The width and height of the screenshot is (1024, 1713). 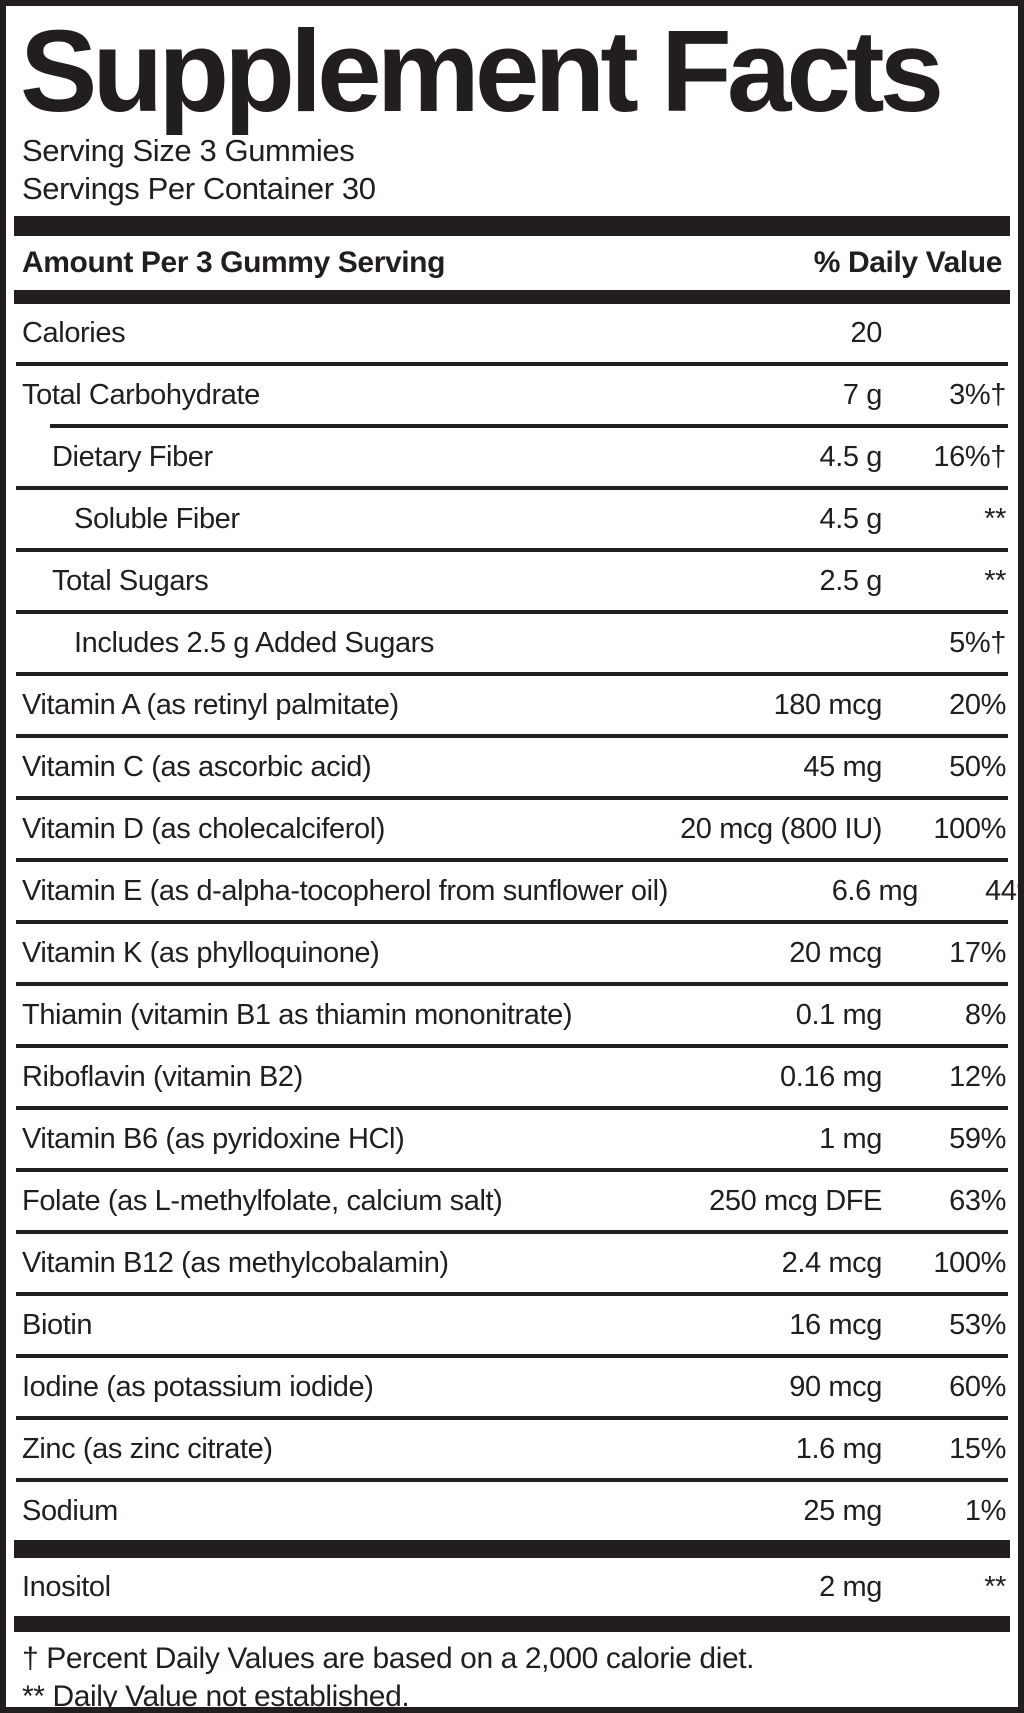 I want to click on nutrient-name: Vitamin A (as retinyl palmitate), so click(x=210, y=704).